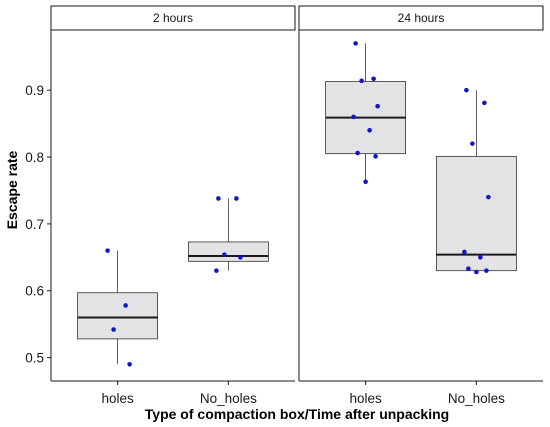  I want to click on y-tick-label: 0.9, so click(34, 90).